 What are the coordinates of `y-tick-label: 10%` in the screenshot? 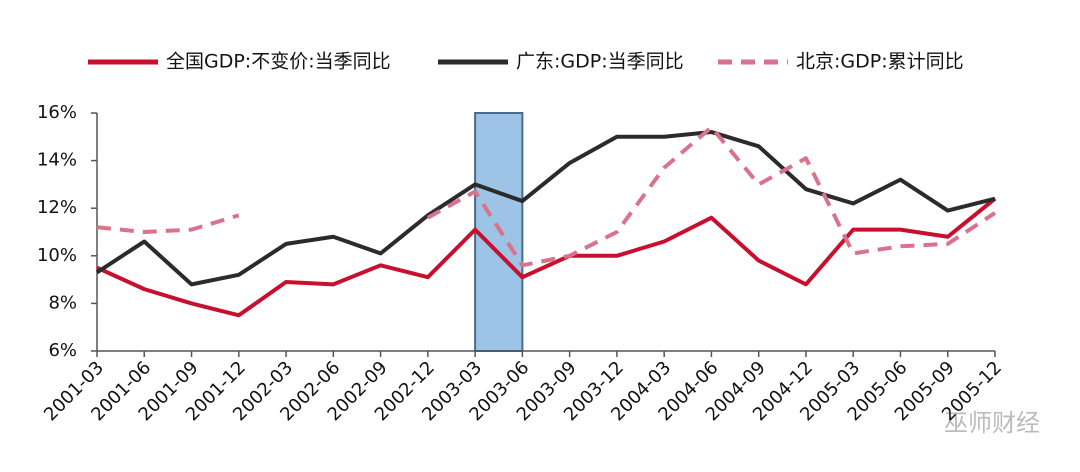 It's located at (57, 255).